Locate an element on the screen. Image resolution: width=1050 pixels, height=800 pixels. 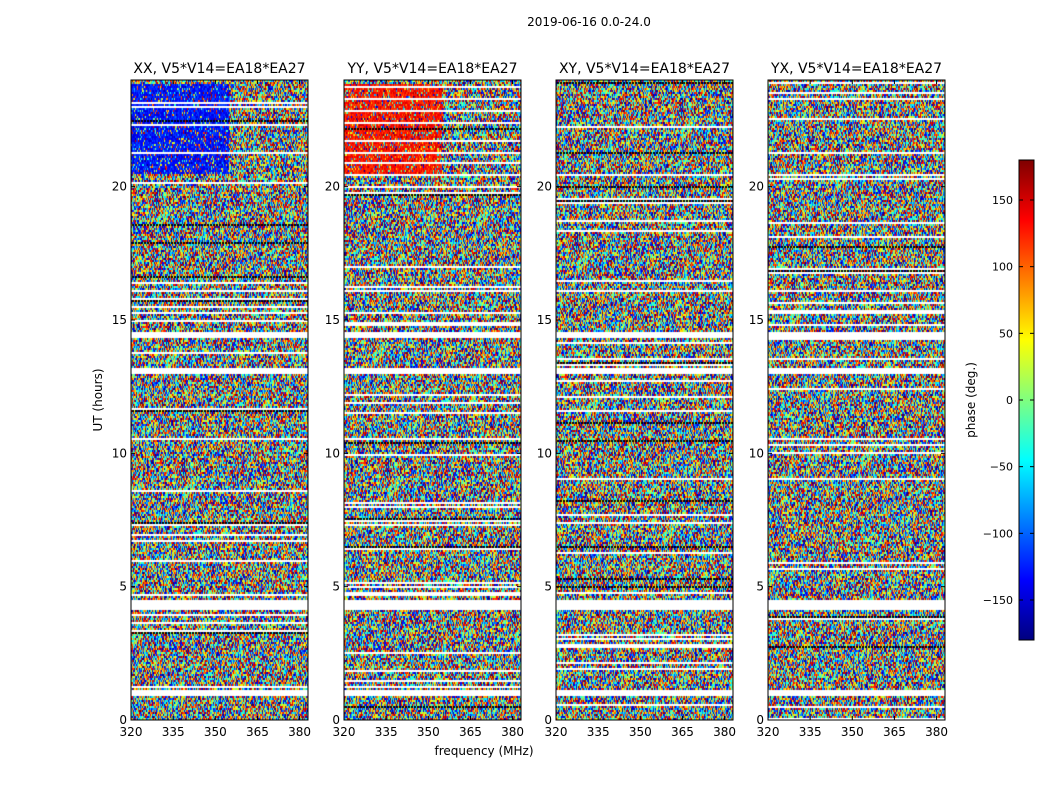
panel-title: YX, V5*V14=EA18*EA27 is located at coordinates (856, 69).